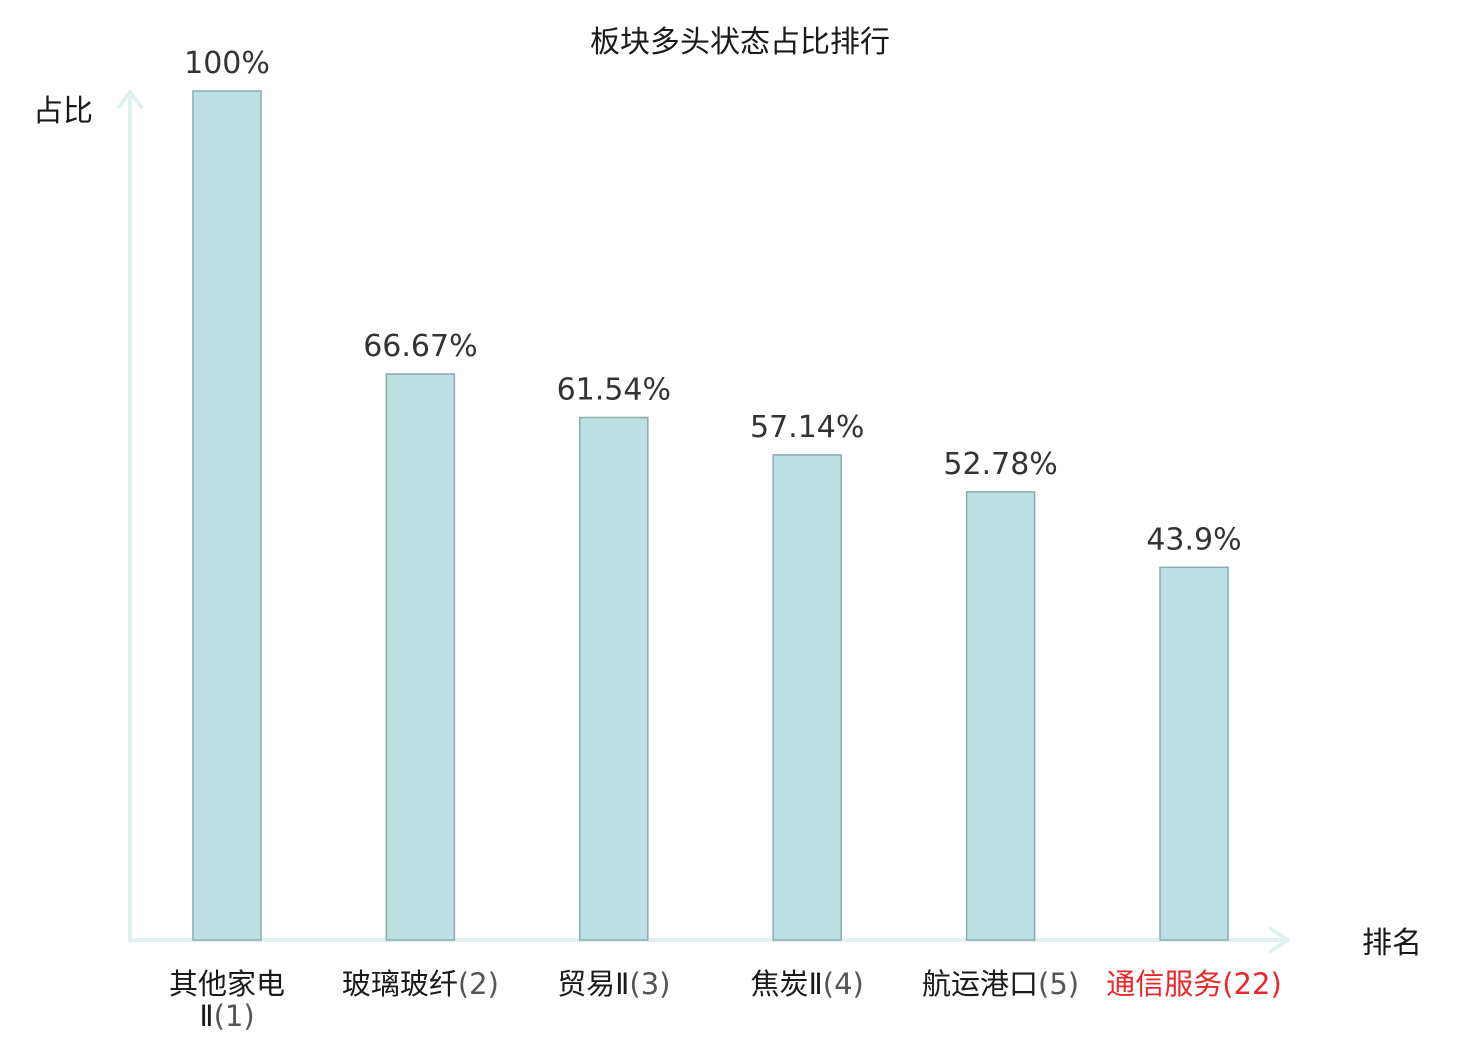 Image resolution: width=1480 pixels, height=1040 pixels. I want to click on category-name: 通信服务, so click(1164, 984).